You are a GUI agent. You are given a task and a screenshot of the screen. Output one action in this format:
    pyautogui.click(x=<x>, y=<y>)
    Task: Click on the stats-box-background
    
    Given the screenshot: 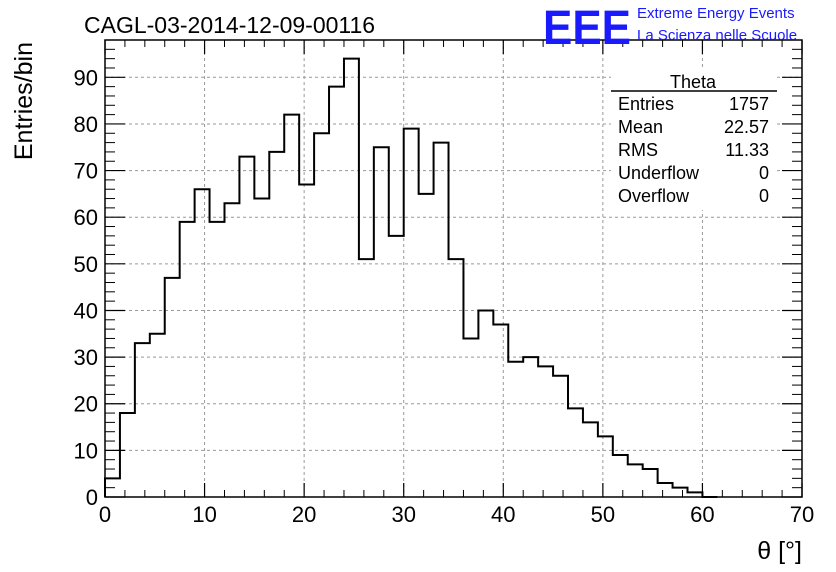 What is the action you would take?
    pyautogui.click(x=694, y=140)
    